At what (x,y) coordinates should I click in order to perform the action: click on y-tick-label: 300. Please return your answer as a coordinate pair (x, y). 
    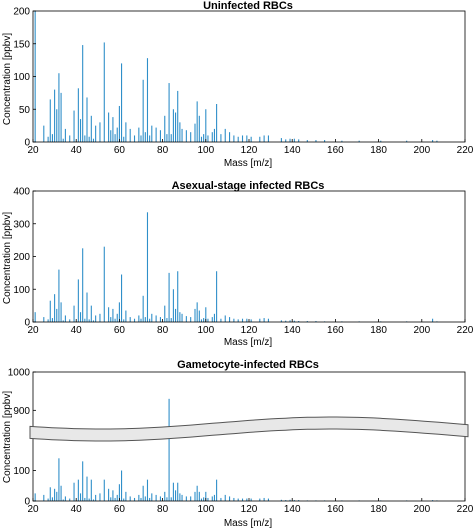
    Looking at the image, I should click on (21, 224).